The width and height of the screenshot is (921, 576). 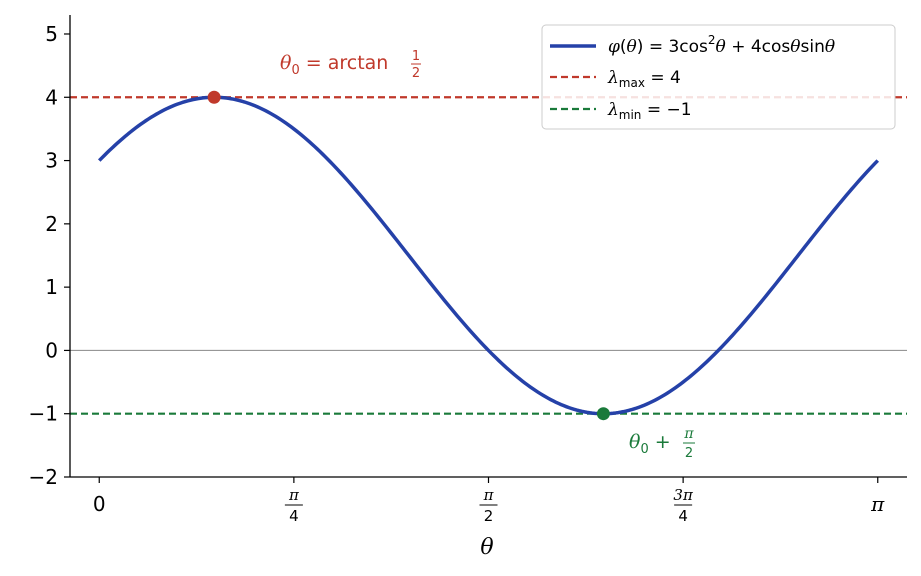 I want to click on legend-entry-lambda-min: λmin = −1, so click(x=621, y=111).